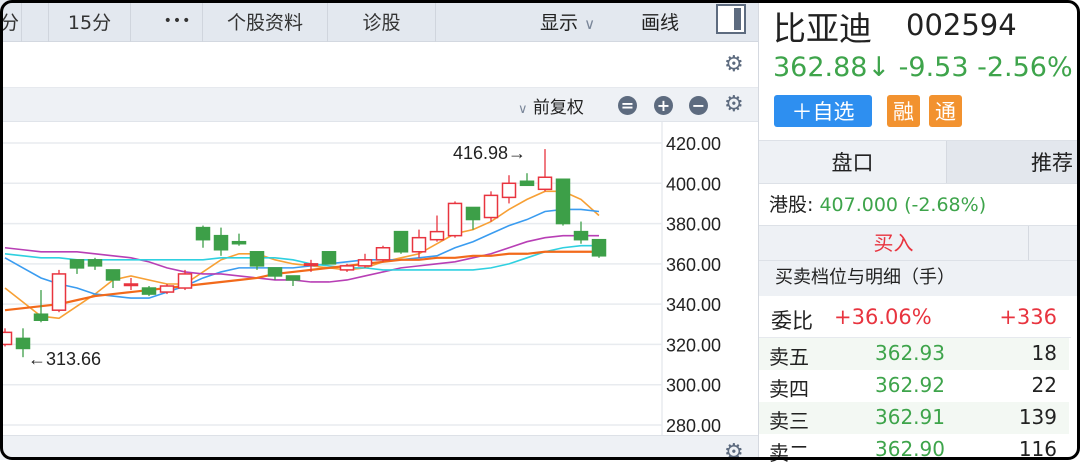  I want to click on weibi-pct: +36.06%, so click(883, 317).